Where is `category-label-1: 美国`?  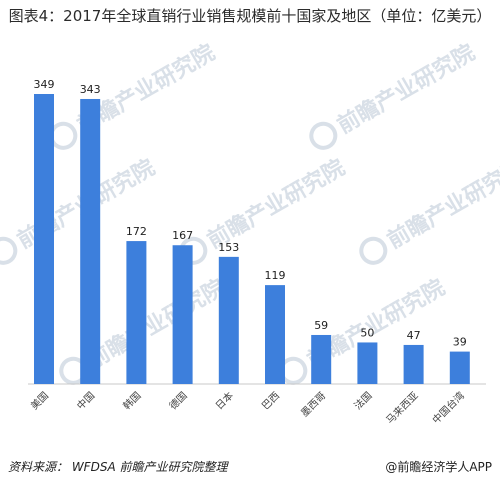 category-label-1: 美国 is located at coordinates (39, 400).